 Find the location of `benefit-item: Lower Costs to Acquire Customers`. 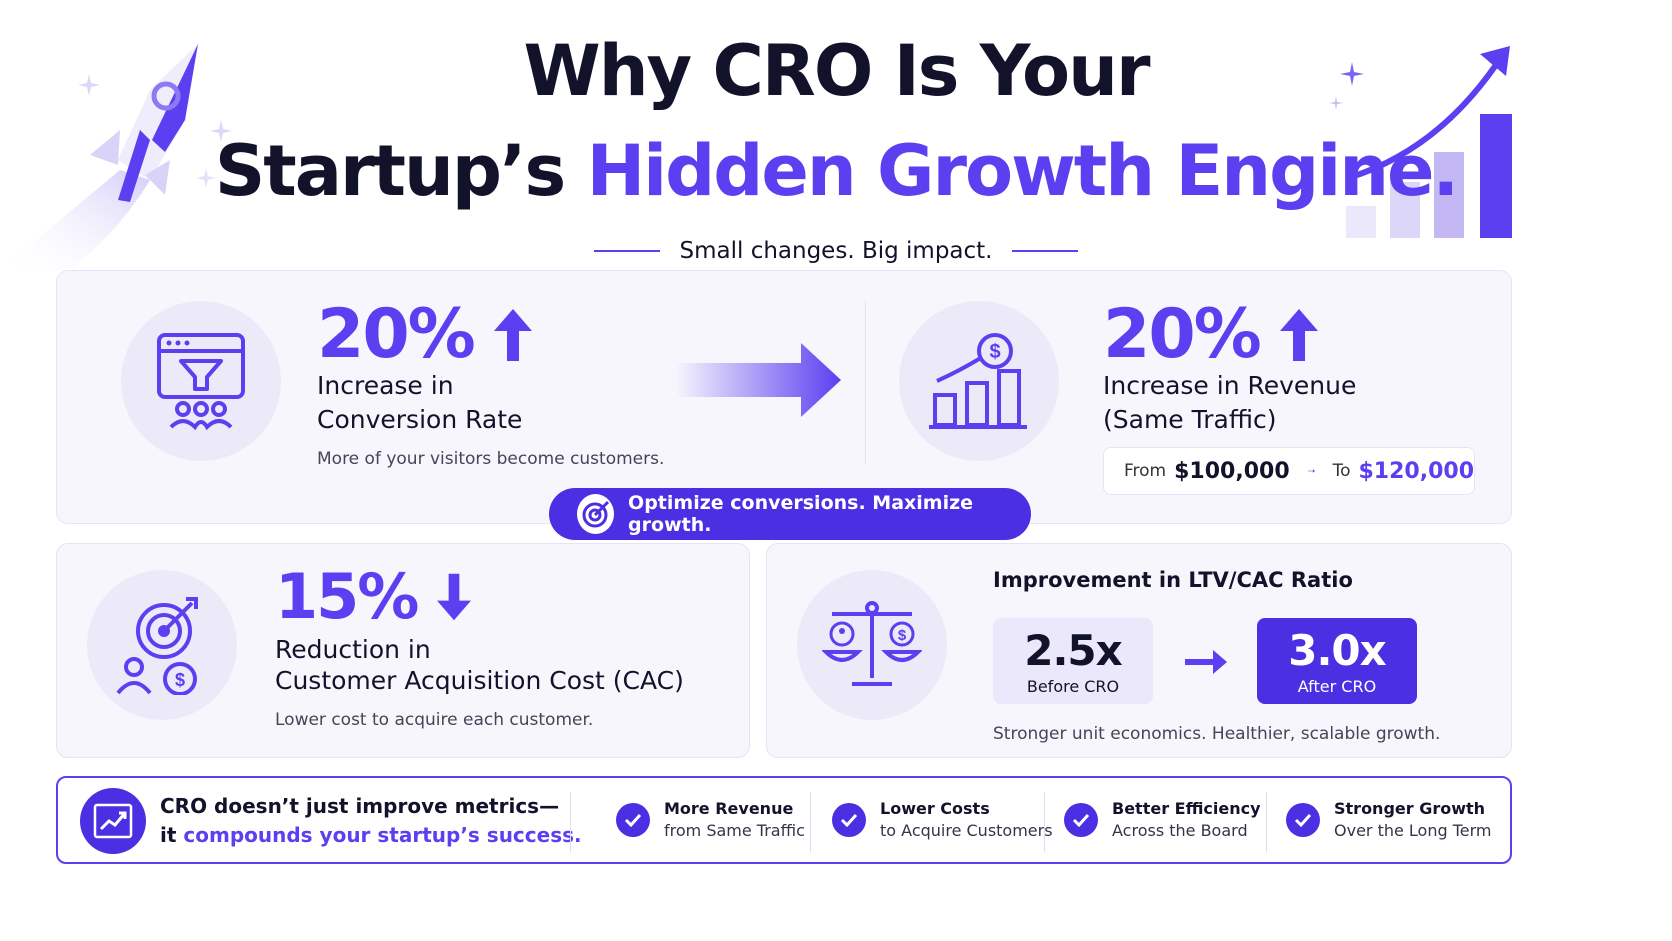

benefit-item: Lower Costs to Acquire Customers is located at coordinates (942, 820).